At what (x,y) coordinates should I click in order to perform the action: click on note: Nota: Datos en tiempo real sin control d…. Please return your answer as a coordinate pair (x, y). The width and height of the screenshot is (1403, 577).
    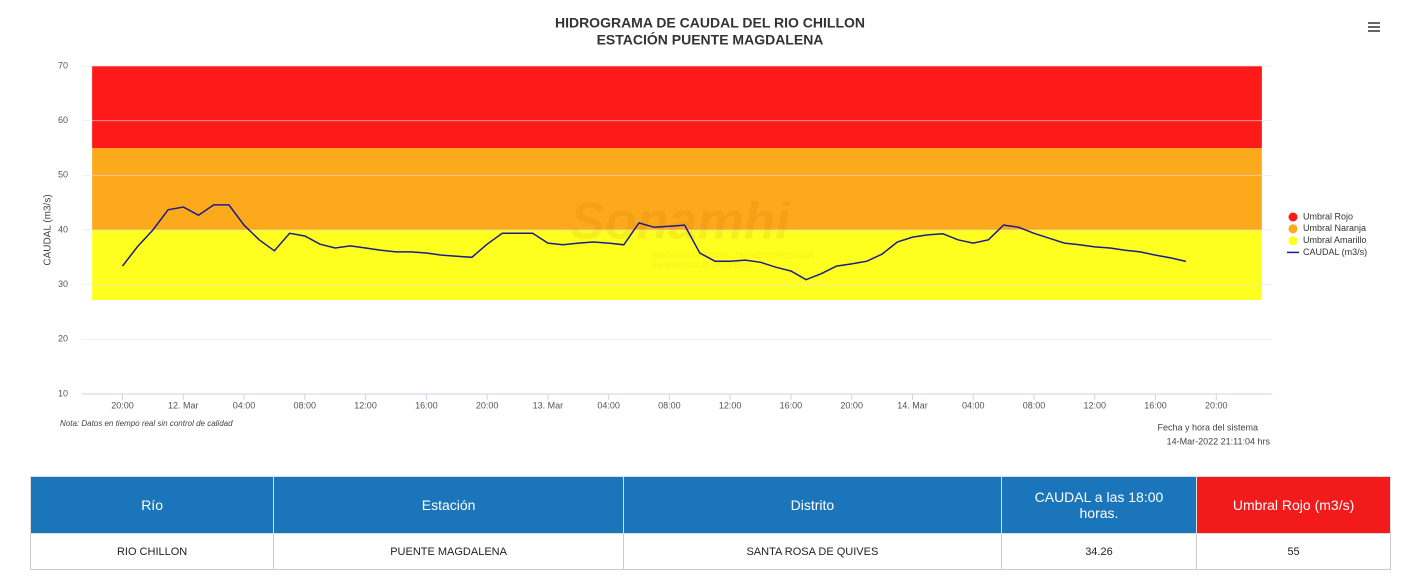
    Looking at the image, I should click on (146, 423).